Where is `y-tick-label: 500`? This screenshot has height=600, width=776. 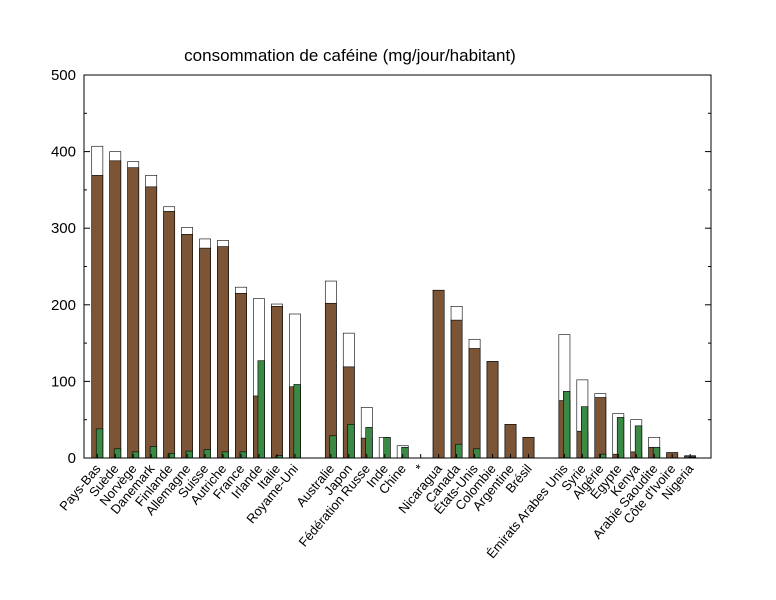 y-tick-label: 500 is located at coordinates (63, 75).